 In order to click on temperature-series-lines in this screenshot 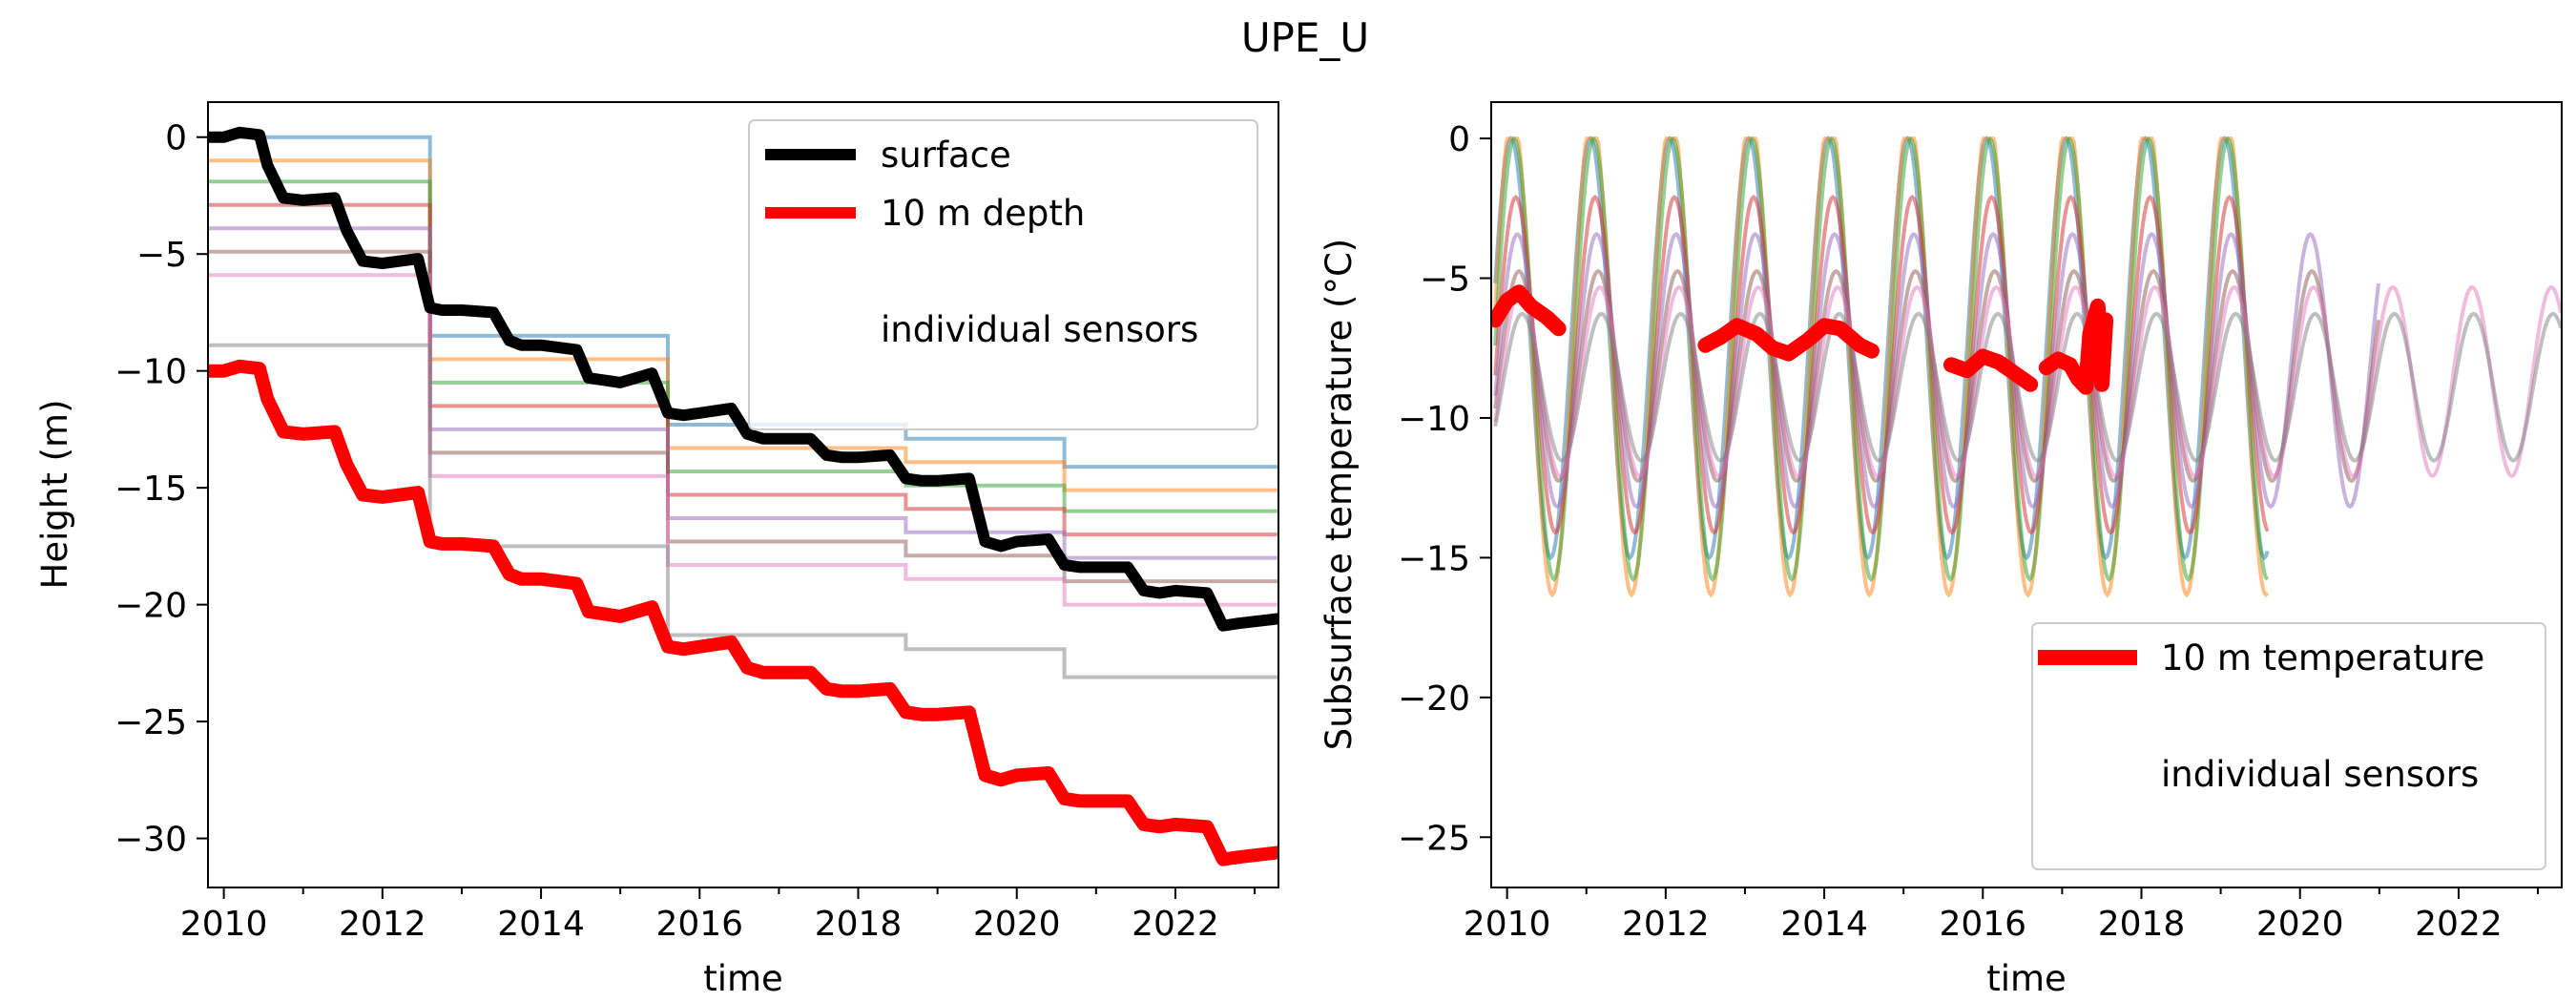, I will do `click(1802, 339)`.